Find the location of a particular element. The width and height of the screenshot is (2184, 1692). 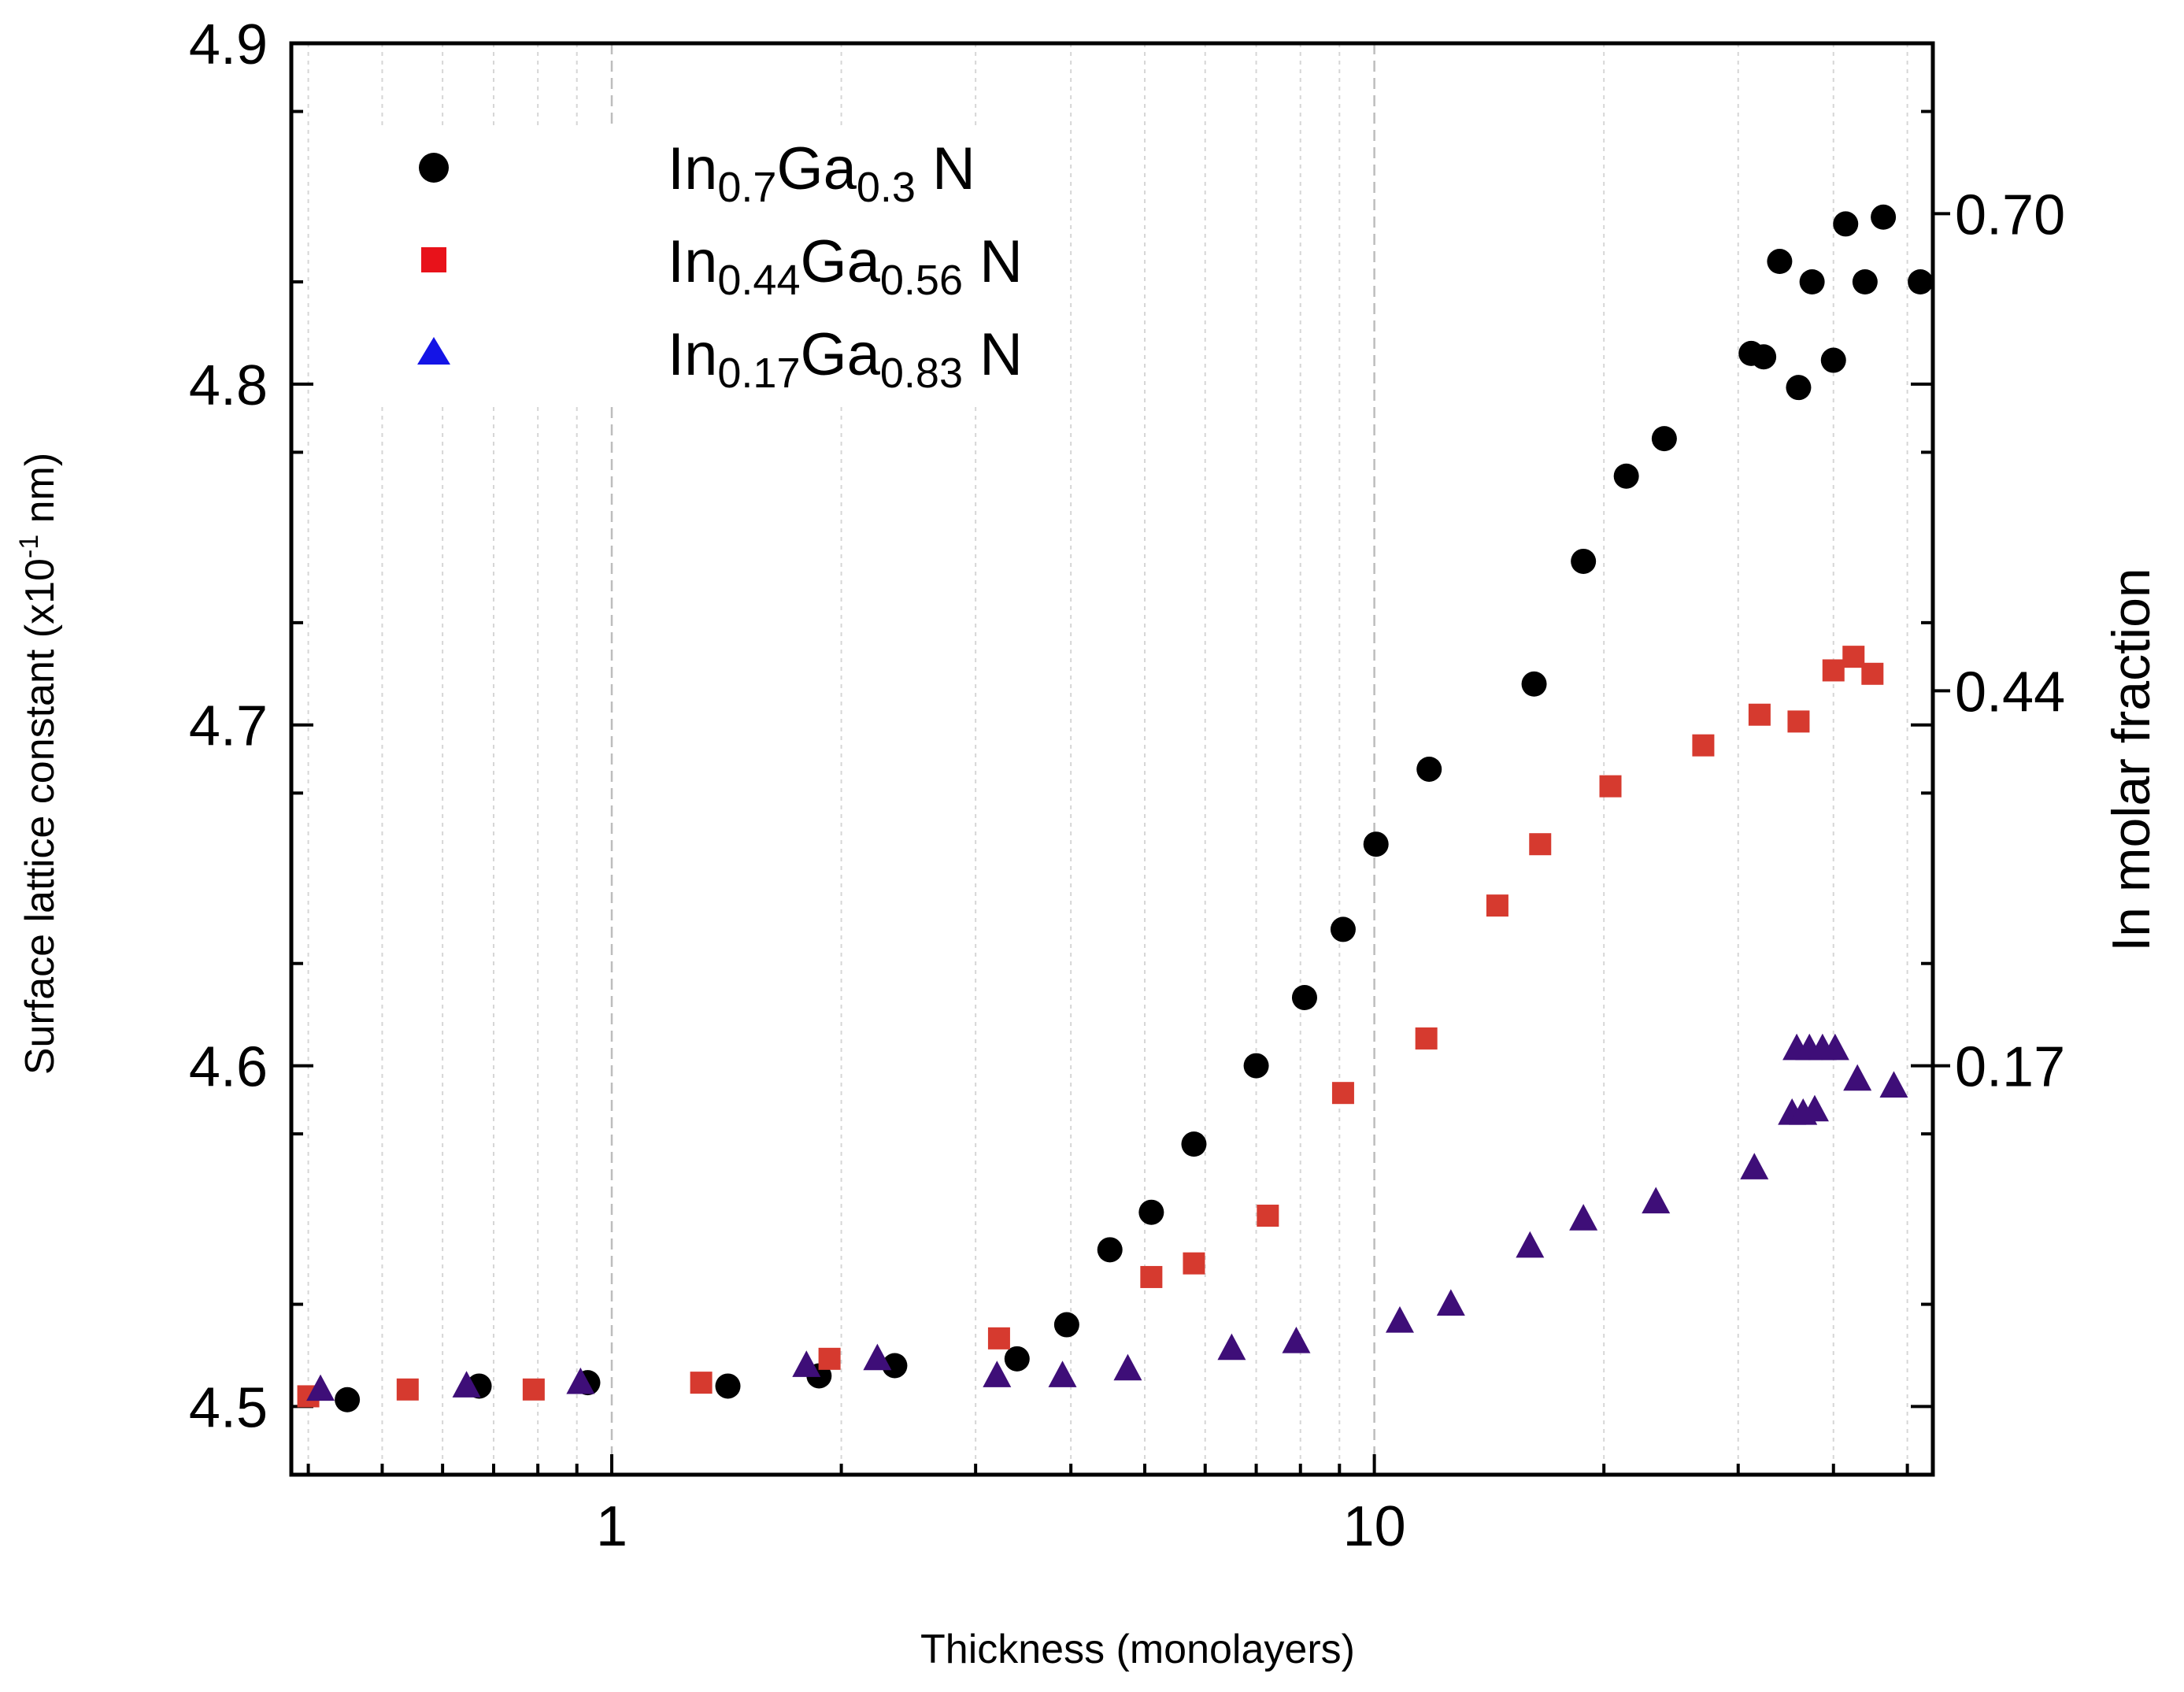

legend-label-series-1: In0.7Ga0.3 N is located at coordinates (821, 173).